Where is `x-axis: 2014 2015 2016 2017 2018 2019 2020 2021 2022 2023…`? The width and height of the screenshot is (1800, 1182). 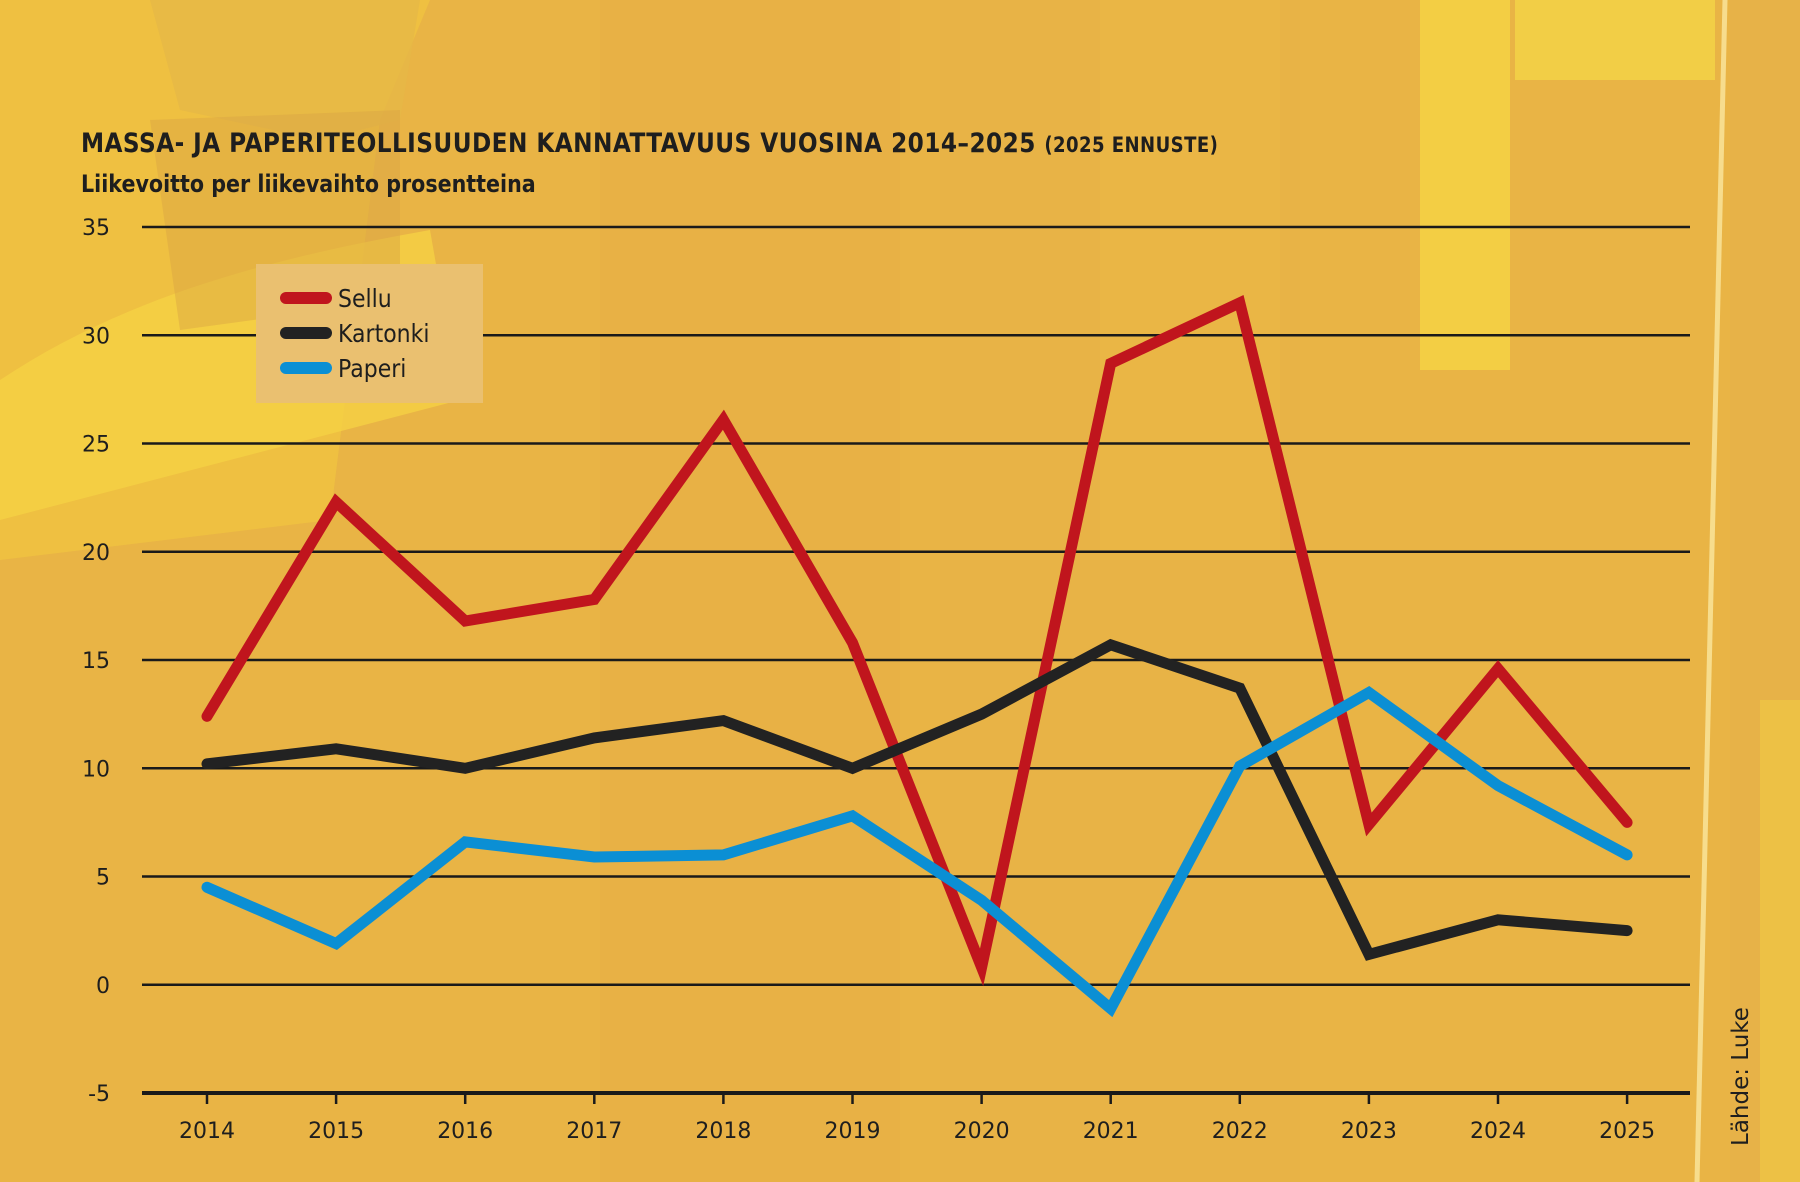
x-axis: 2014 2015 2016 2017 2018 2019 2020 2021 2022 2023… is located at coordinates (917, 1118).